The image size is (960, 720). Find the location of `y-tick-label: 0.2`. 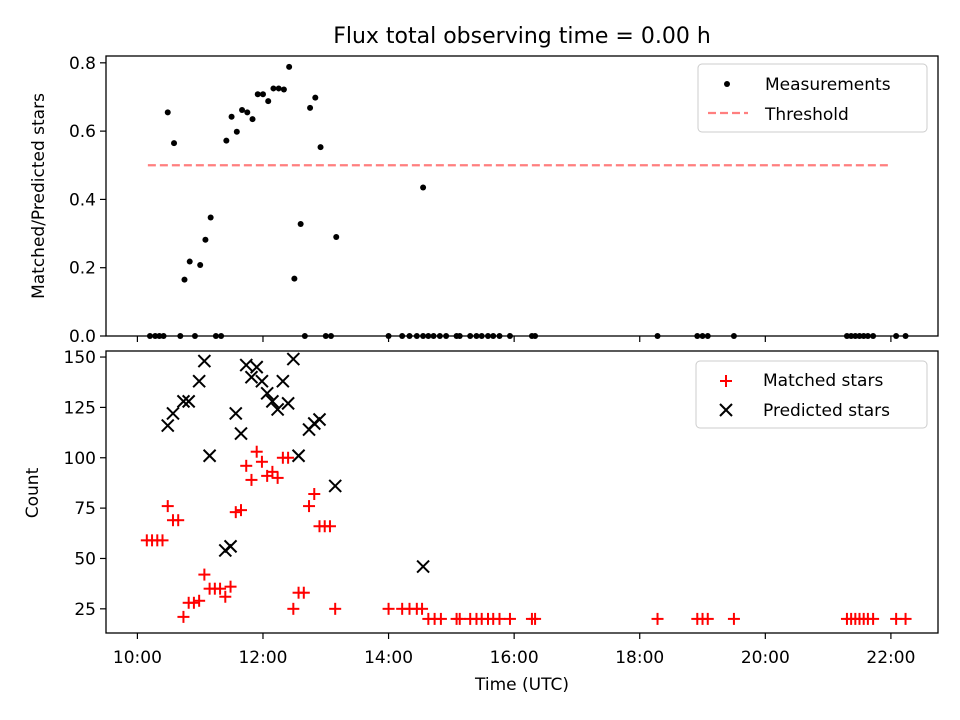

y-tick-label: 0.2 is located at coordinates (82, 269).